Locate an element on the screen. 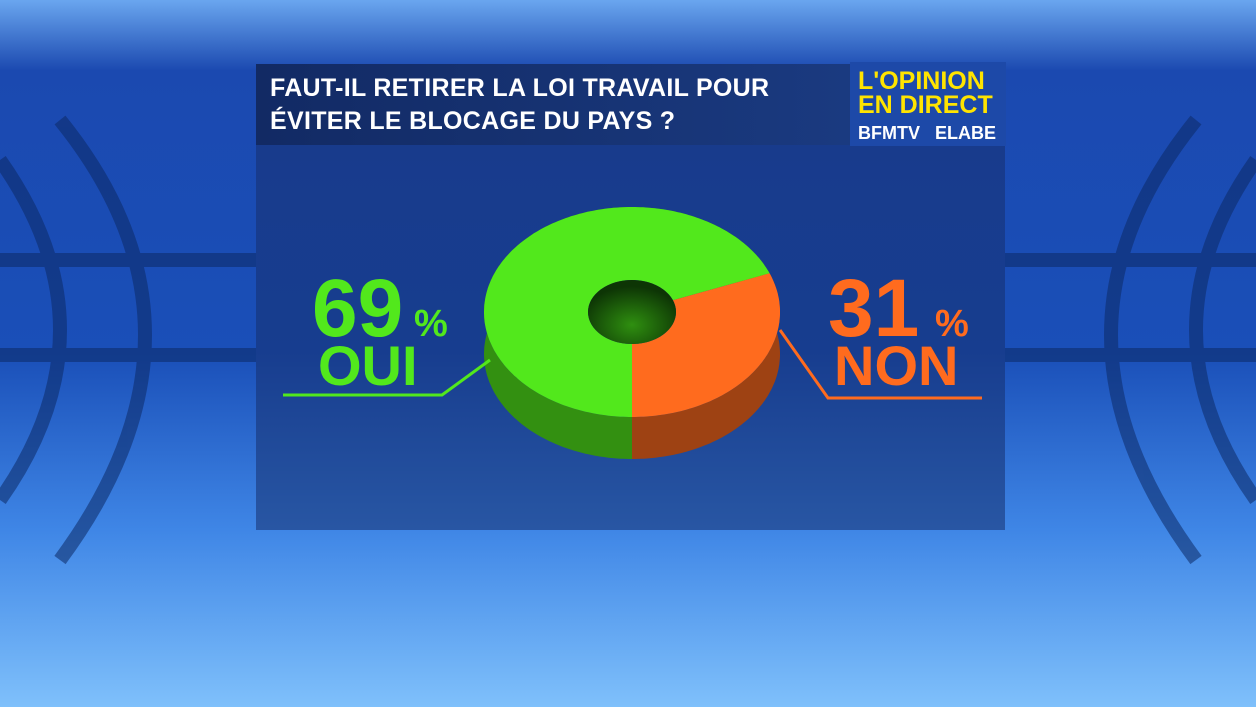  pie is located at coordinates (632, 333).